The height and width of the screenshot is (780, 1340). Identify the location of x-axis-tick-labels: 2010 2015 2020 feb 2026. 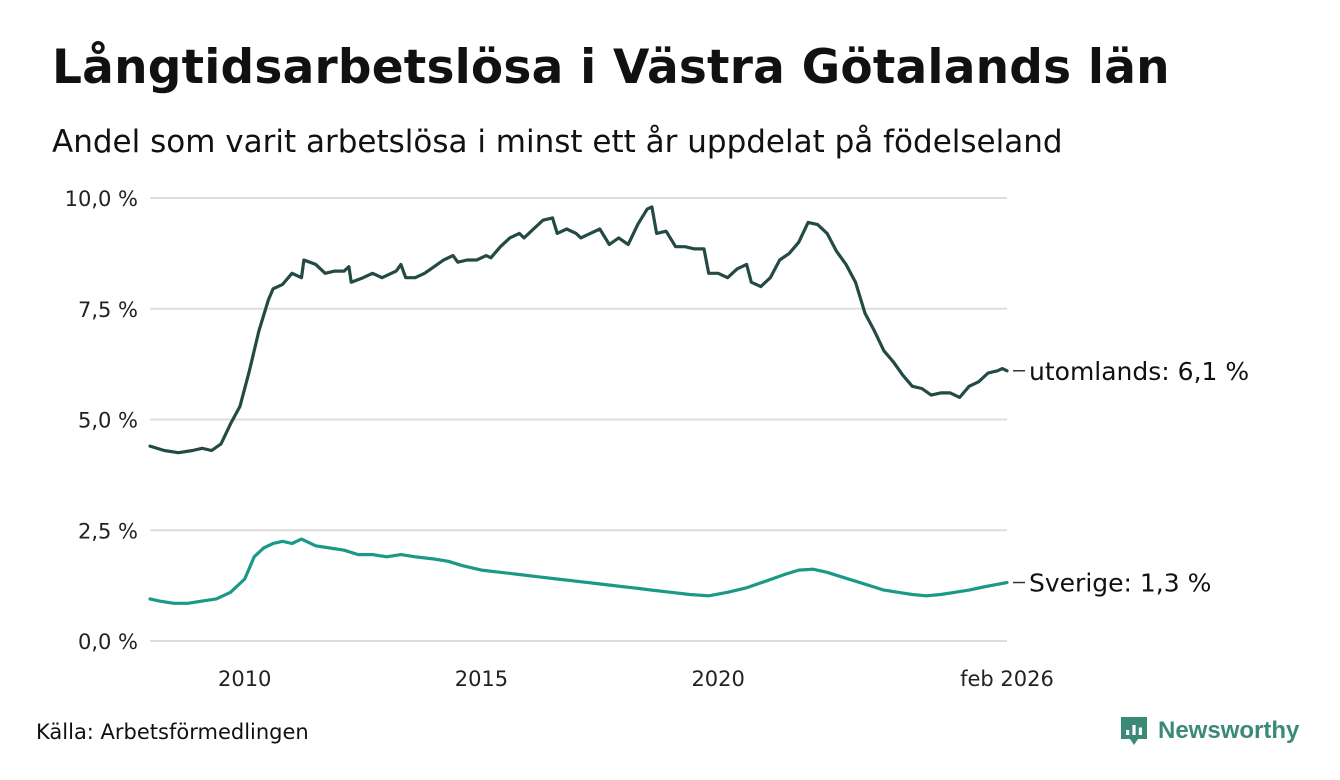
(636, 679).